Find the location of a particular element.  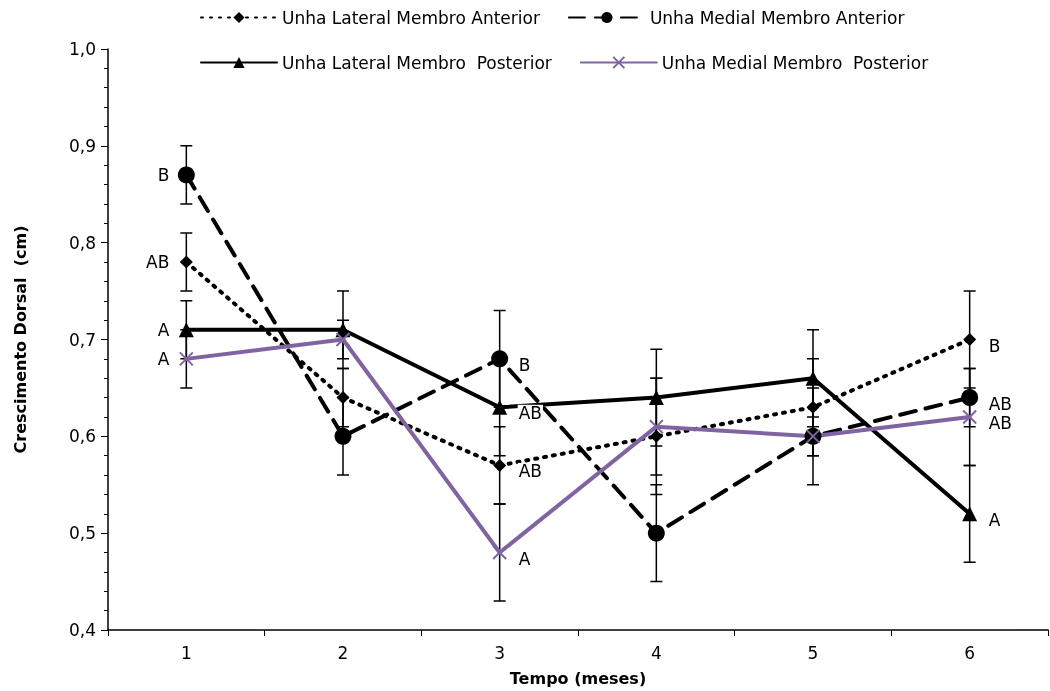

x-tick-label: 5 is located at coordinates (813, 652).